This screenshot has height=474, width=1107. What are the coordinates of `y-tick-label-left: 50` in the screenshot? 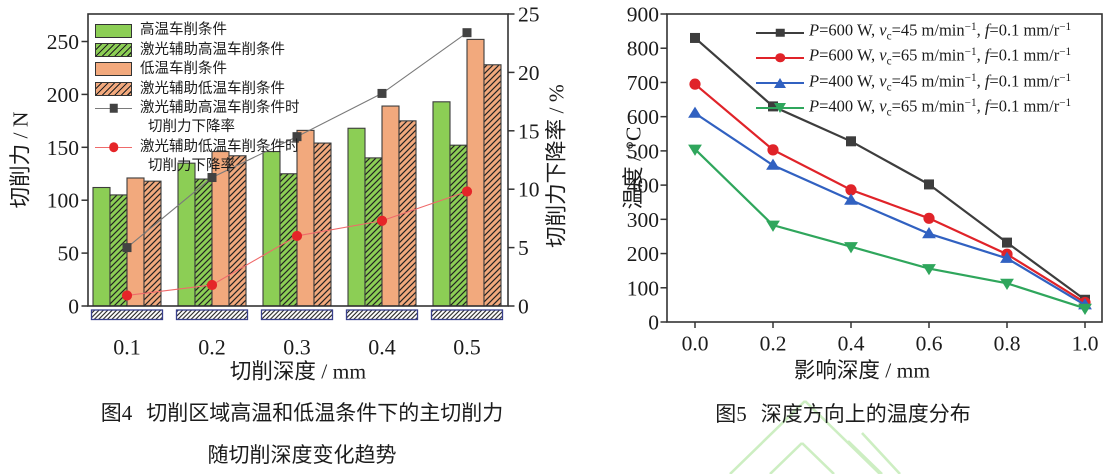 It's located at (69, 254).